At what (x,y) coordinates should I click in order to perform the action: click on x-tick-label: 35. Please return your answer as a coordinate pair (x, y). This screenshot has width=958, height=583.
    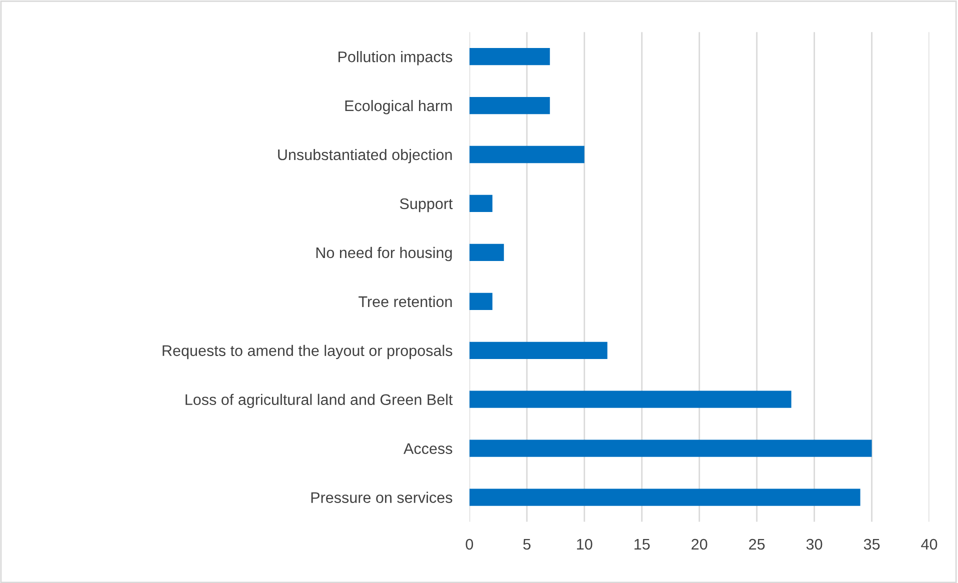
    Looking at the image, I should click on (872, 544).